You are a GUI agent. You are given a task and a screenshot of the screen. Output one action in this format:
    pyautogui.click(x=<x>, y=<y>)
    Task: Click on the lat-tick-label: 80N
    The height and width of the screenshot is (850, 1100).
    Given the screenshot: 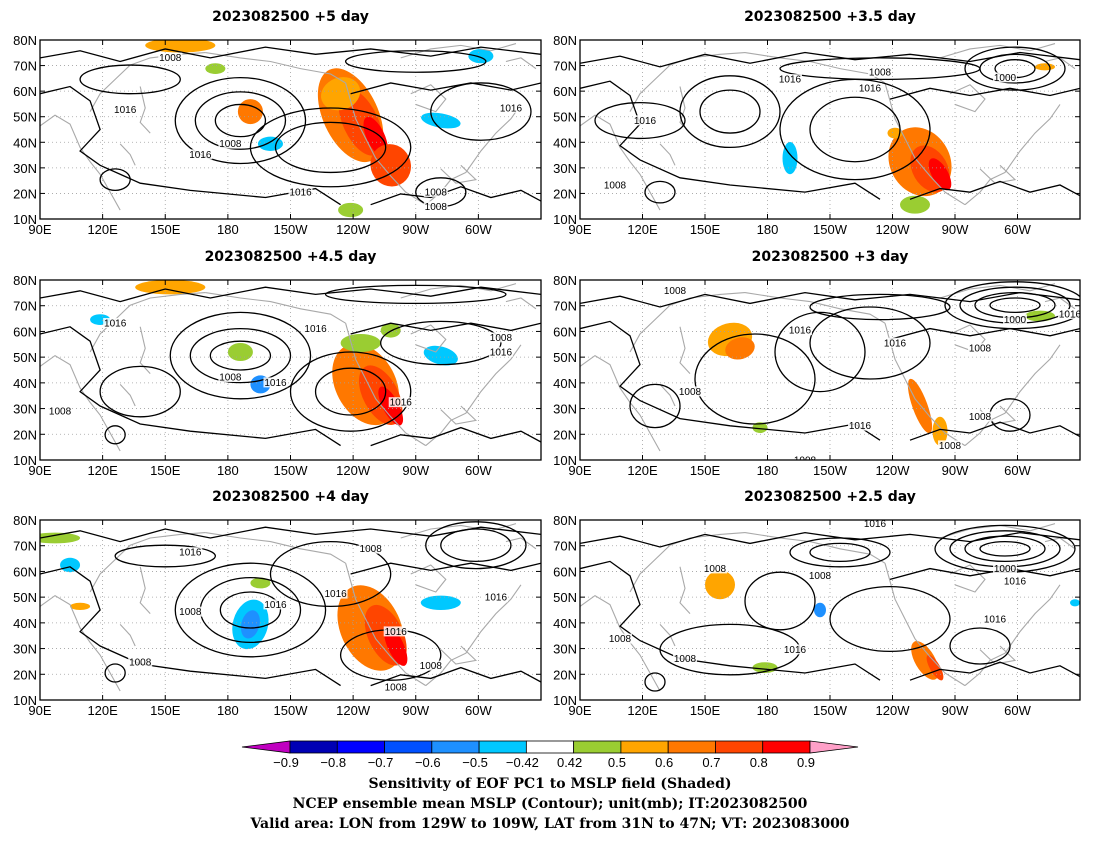 What is the action you would take?
    pyautogui.click(x=565, y=520)
    